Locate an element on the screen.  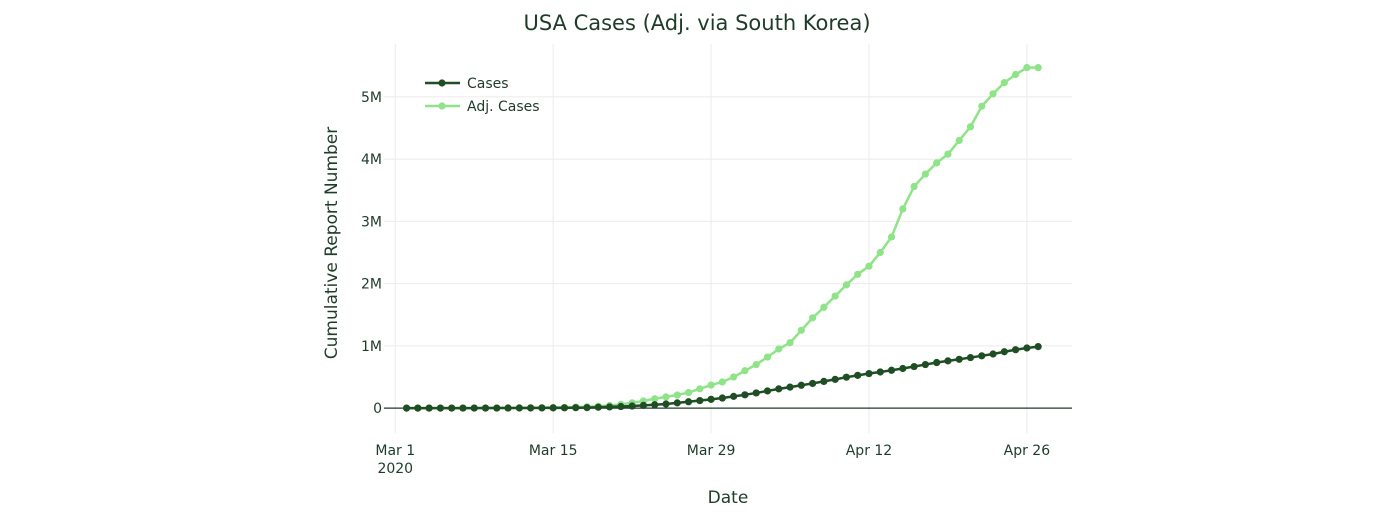
x-axis-ticks: Mar 1 2020 Mar 15 Mar 29 Apr 12 Apr 26 is located at coordinates (712, 460).